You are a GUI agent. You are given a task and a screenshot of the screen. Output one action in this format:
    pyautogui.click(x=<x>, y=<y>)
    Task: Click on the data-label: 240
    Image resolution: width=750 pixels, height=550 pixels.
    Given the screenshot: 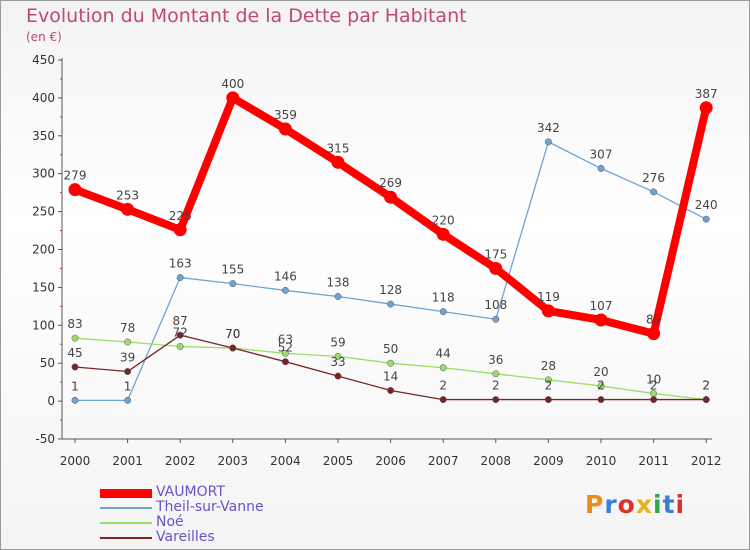 What is the action you would take?
    pyautogui.click(x=706, y=205)
    